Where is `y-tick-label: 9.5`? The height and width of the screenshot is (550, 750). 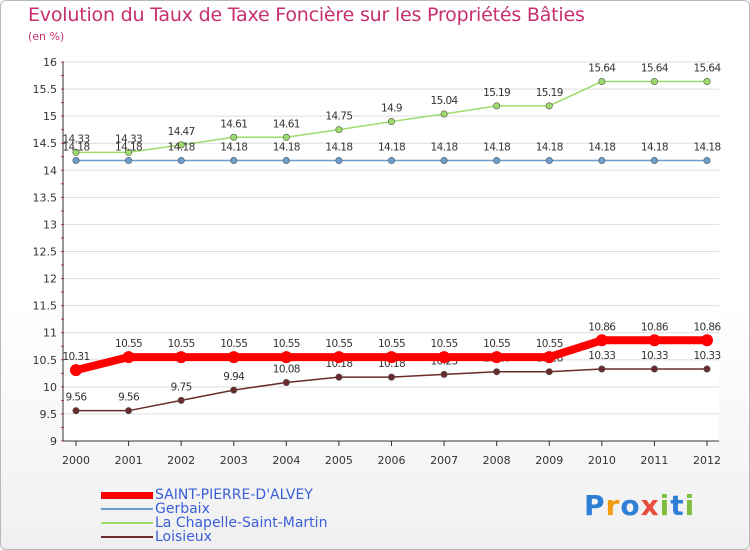 y-tick-label: 9.5 is located at coordinates (49, 414).